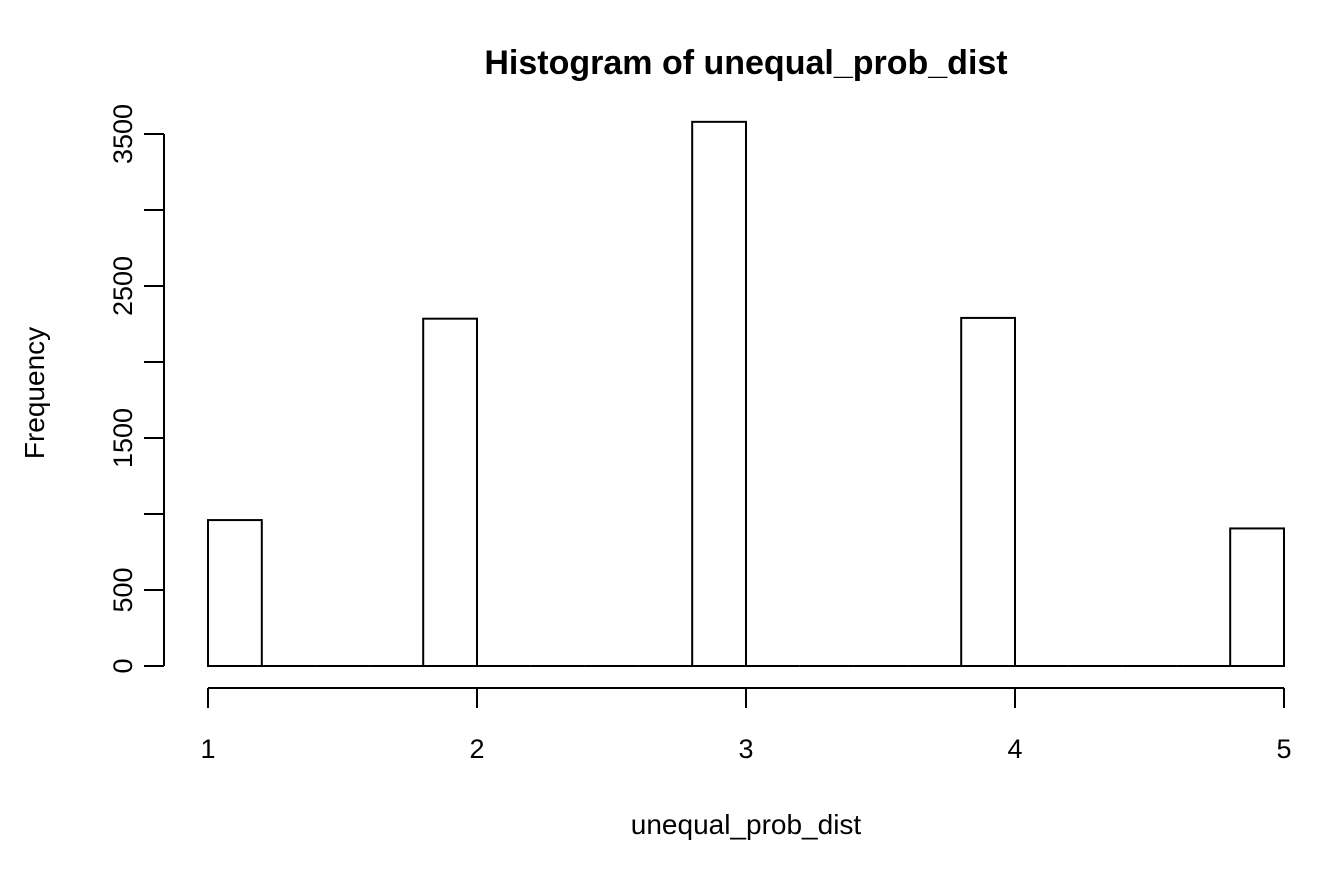  Describe the element at coordinates (207, 749) in the screenshot. I see `x-tick-label-0: 1` at that location.